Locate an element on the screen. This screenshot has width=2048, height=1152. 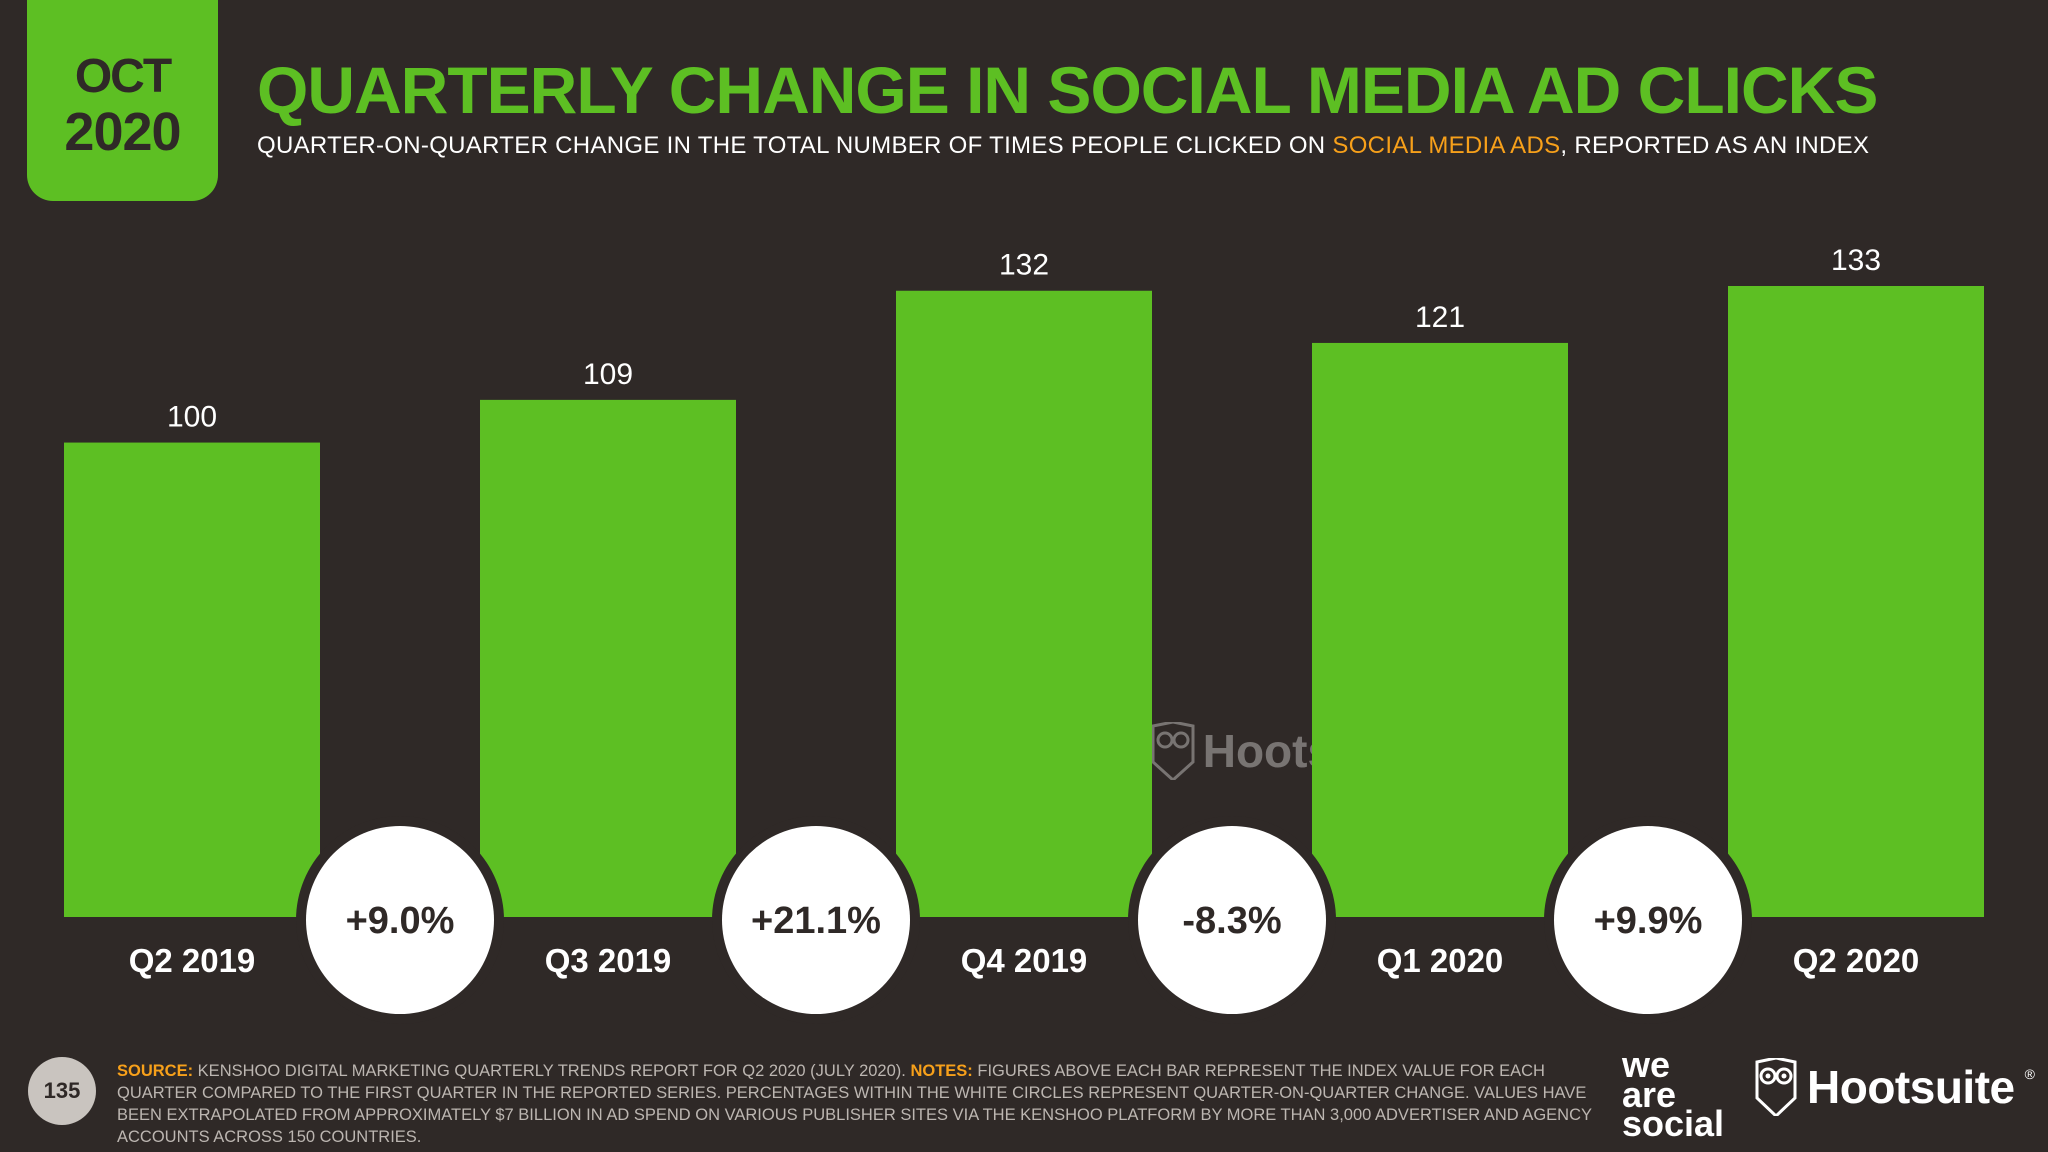
change-label: -8.3% is located at coordinates (1231, 921).